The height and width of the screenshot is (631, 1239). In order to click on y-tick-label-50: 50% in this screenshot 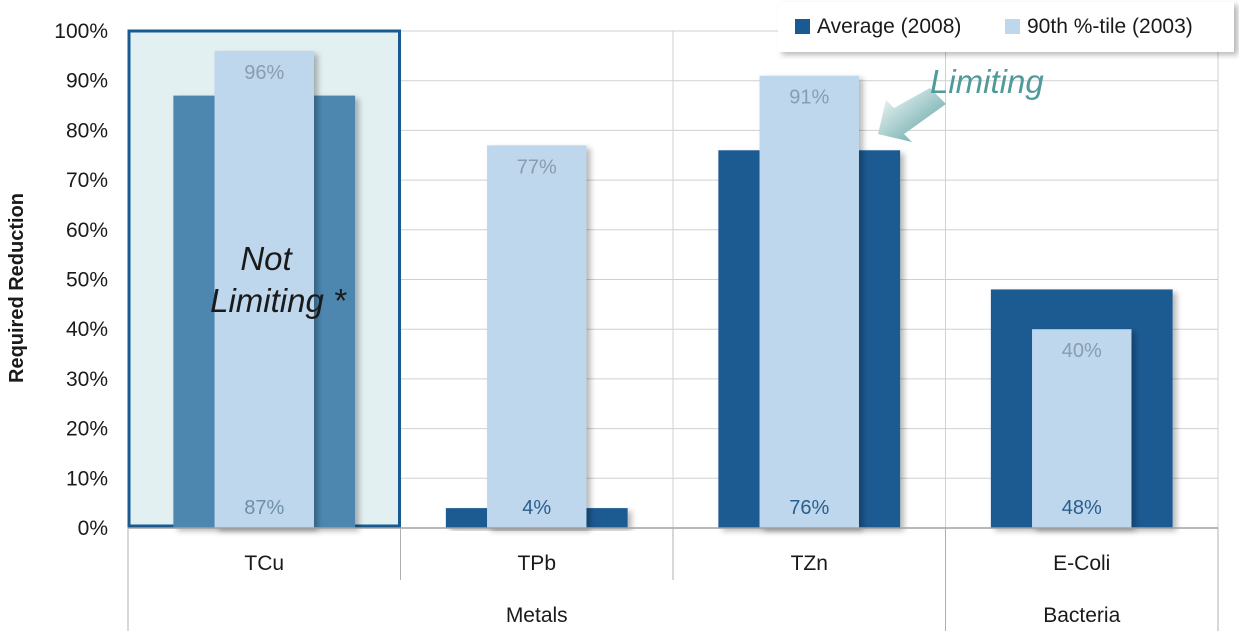, I will do `click(87, 280)`.